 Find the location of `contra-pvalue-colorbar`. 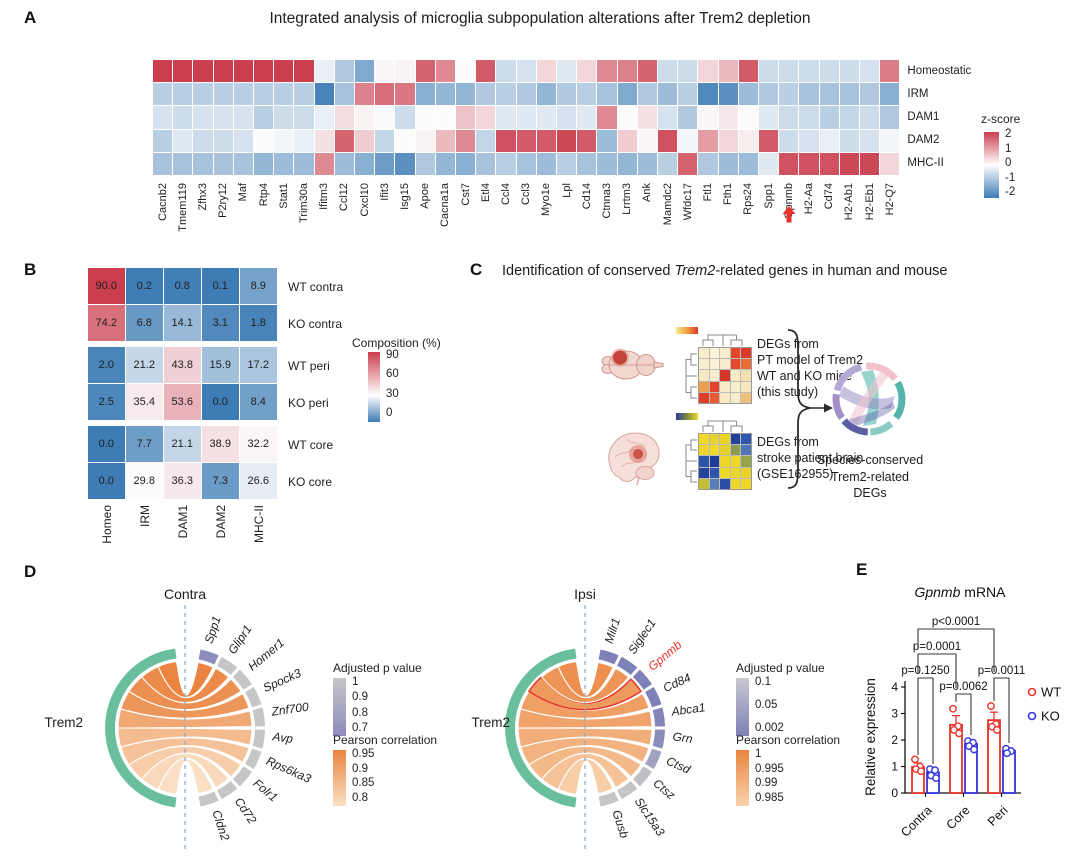

contra-pvalue-colorbar is located at coordinates (339, 707).